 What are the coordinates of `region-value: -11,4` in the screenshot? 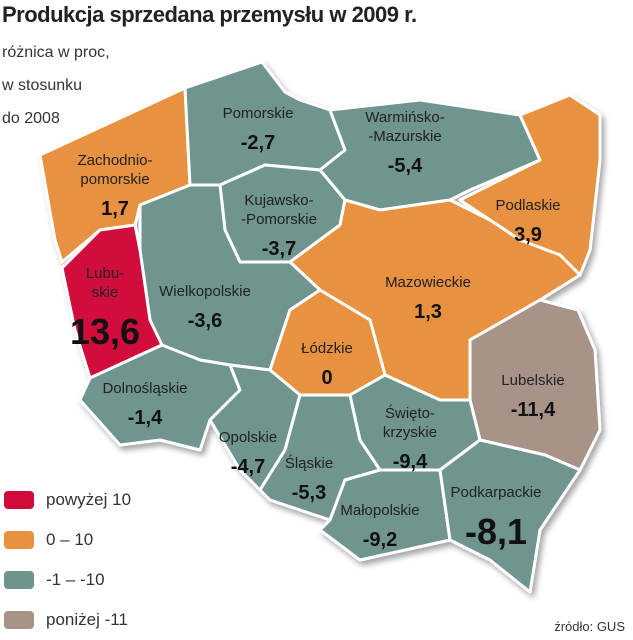 It's located at (533, 410).